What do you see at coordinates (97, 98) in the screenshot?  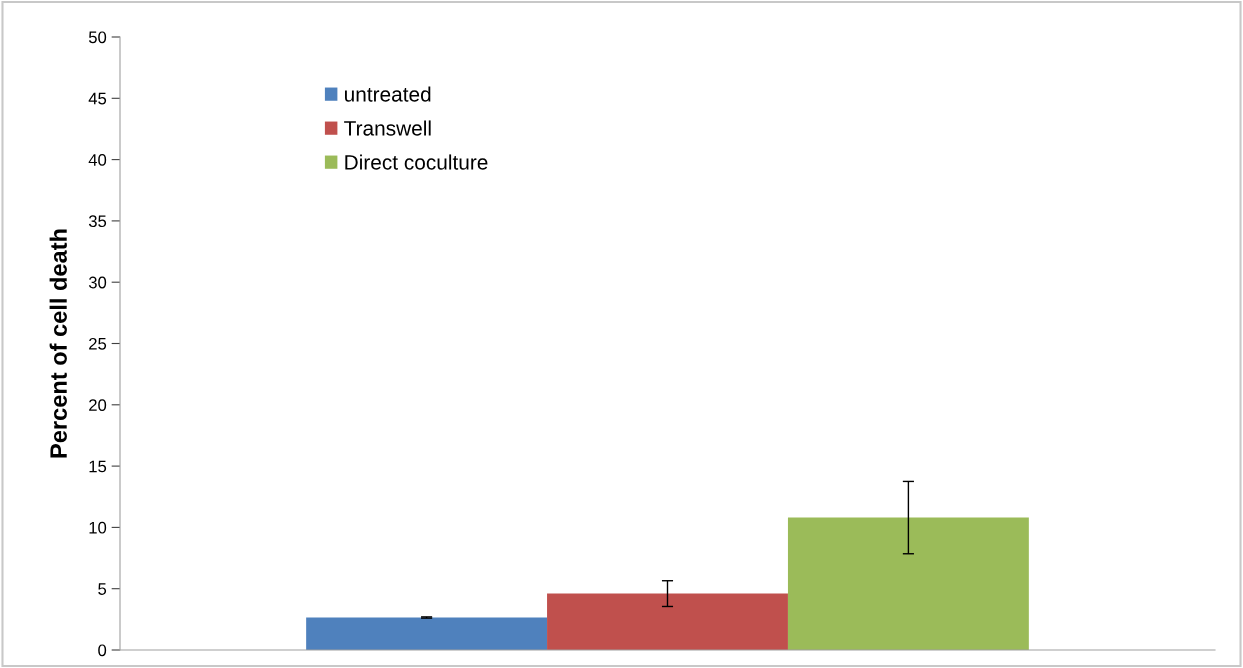 I see `y-tick-label: 45` at bounding box center [97, 98].